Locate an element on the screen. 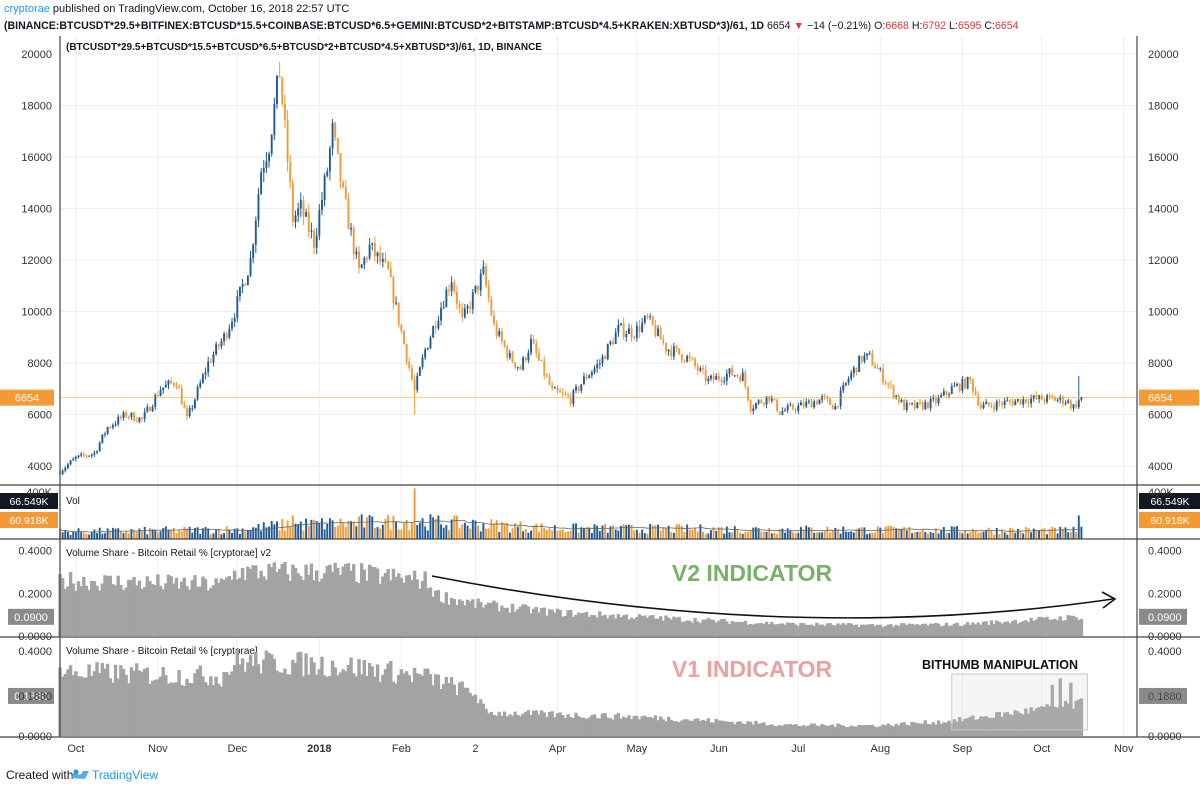 This screenshot has width=1200, height=791. price-y-tick-right: 12000 is located at coordinates (1163, 261).